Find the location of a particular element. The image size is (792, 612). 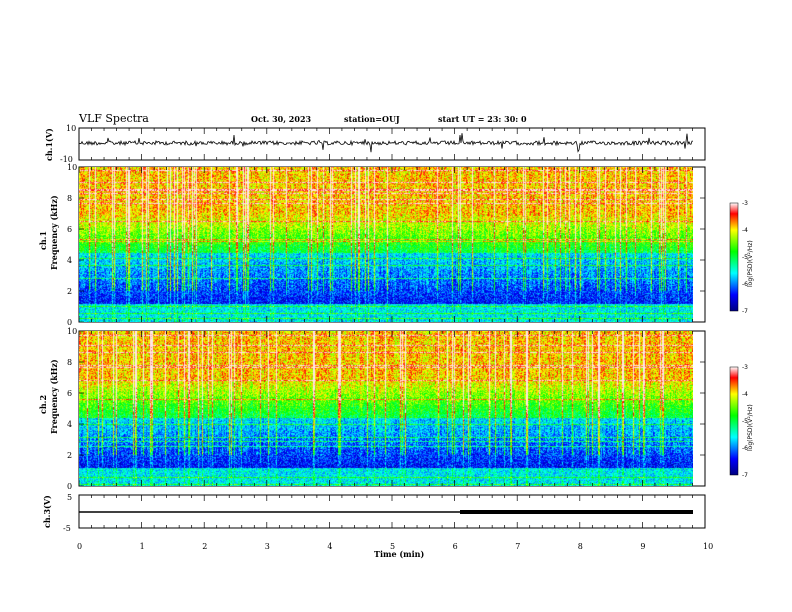

cb1-tick-3: -3 is located at coordinates (745, 203).